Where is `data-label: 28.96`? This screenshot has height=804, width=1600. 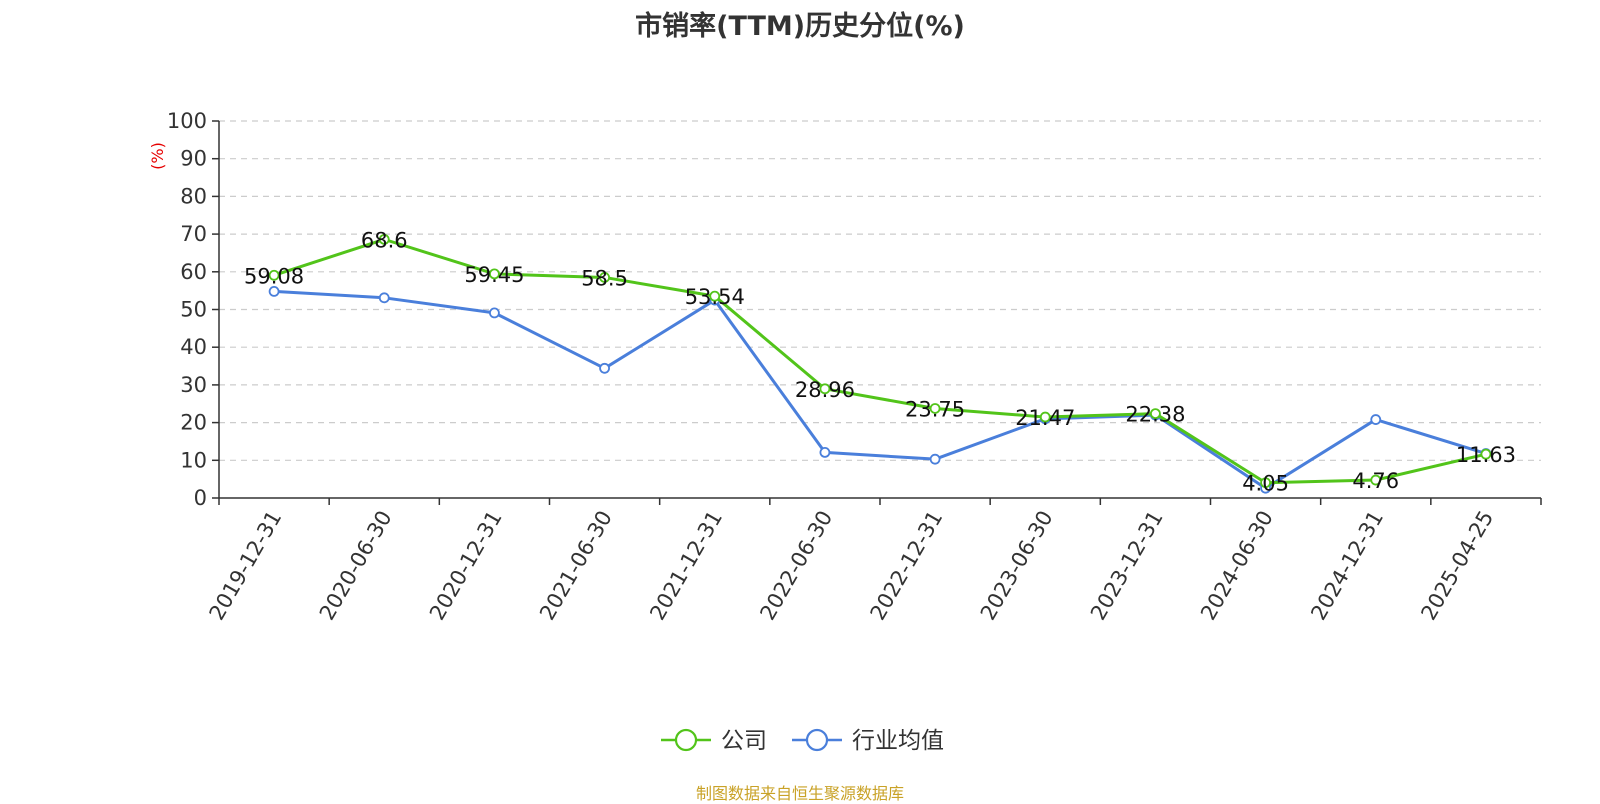
data-label: 28.96 is located at coordinates (825, 390).